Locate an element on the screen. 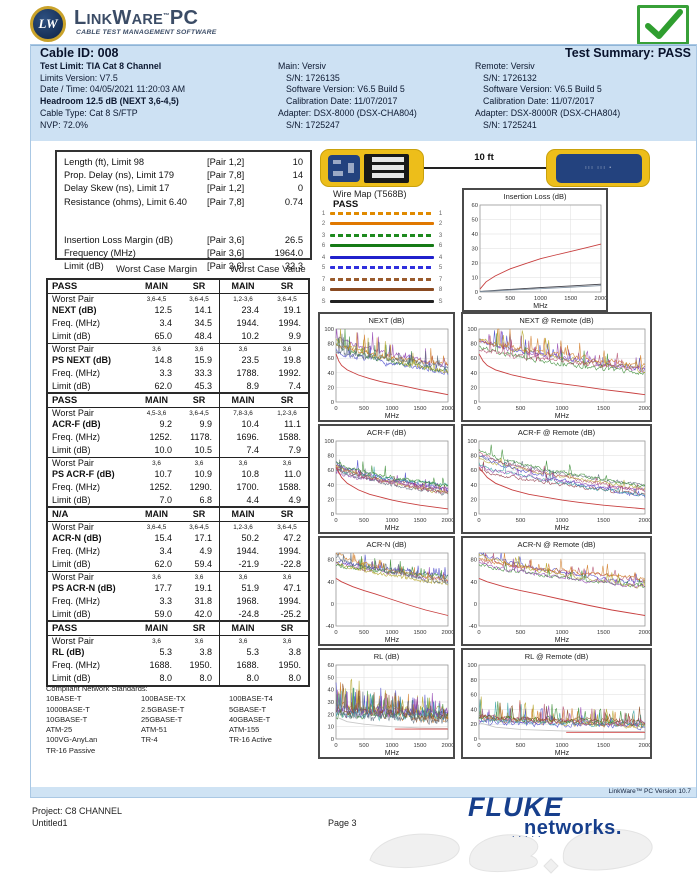  row-label: Freq. (MHz) is located at coordinates (76, 437).